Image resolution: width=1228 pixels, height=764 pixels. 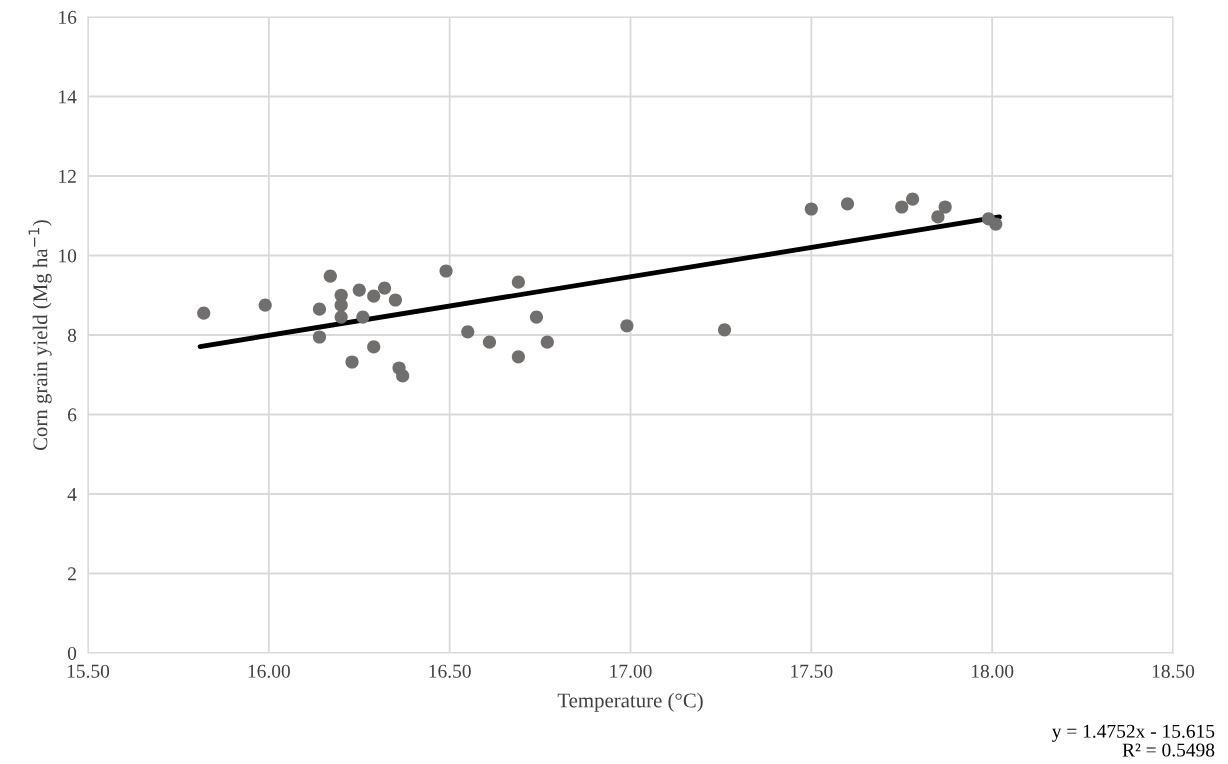 I want to click on y-tick-label: 16, so click(x=68, y=17).